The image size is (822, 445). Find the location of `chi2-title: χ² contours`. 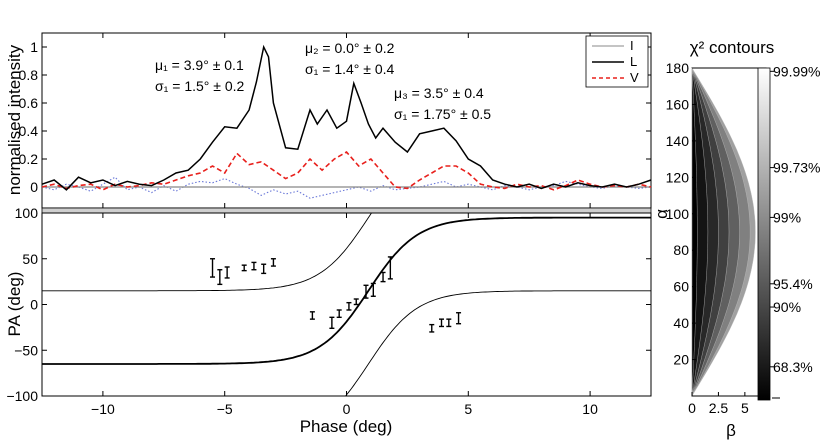

chi2-title: χ² contours is located at coordinates (732, 47).